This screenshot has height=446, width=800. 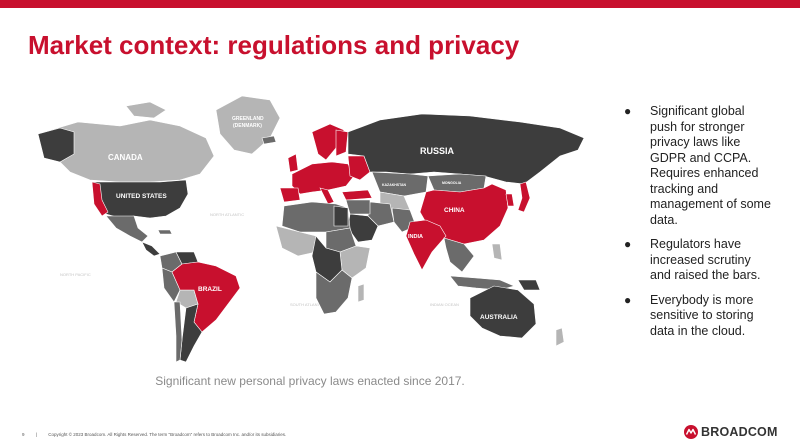 I want to click on country-papua, so click(x=529, y=285).